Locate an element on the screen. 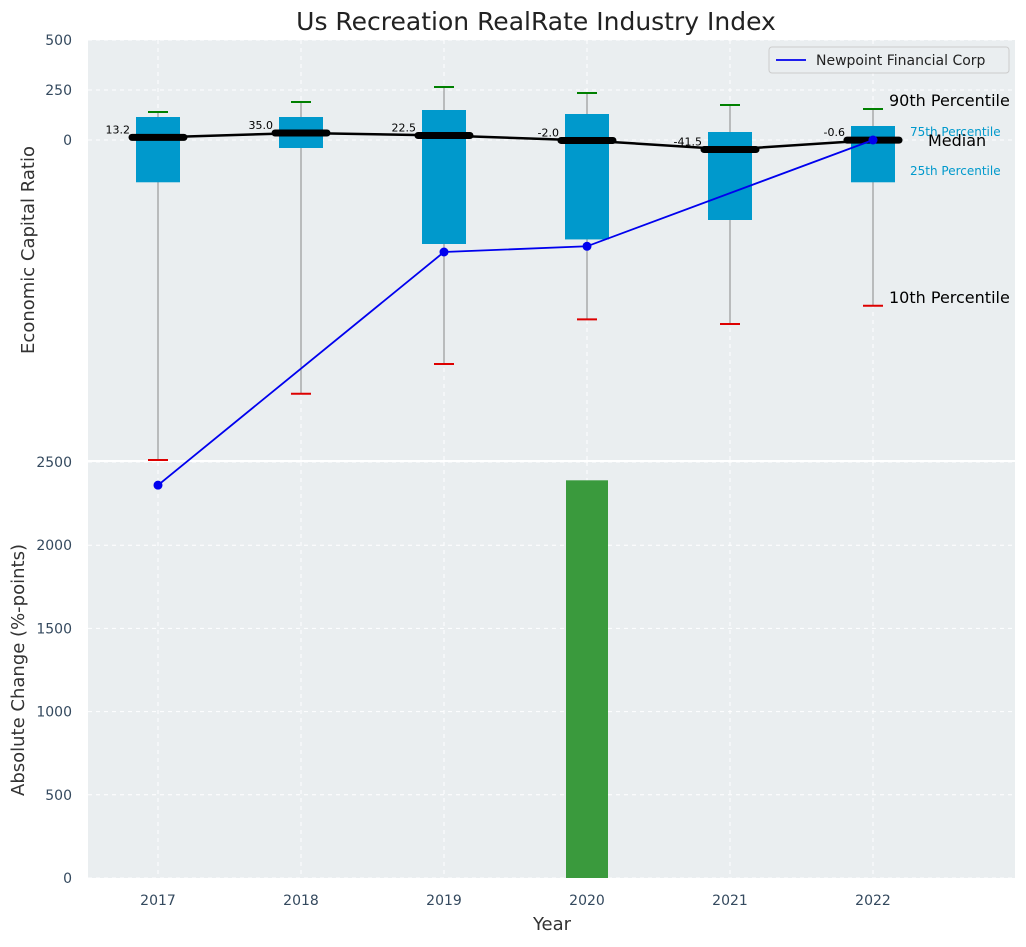  bottom-y-tick-label: 0 is located at coordinates (67, 879).